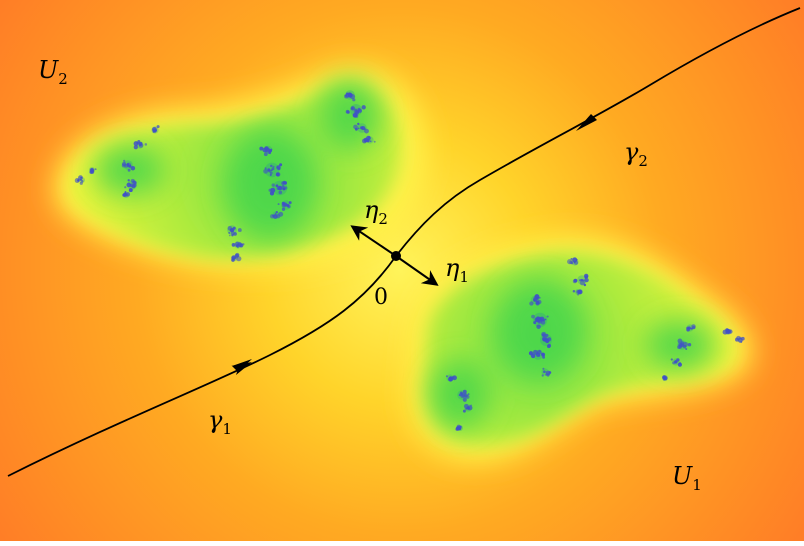  I want to click on label-gamma2: γ2, so click(636, 154).